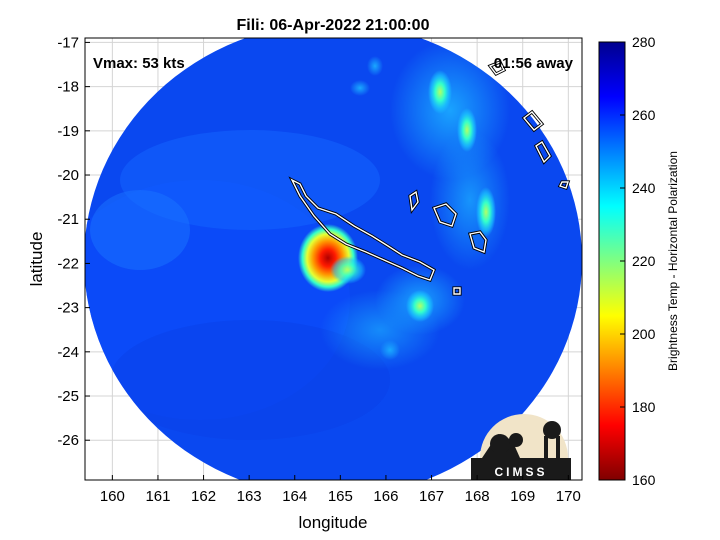 This screenshot has height=540, width=720. Describe the element at coordinates (644, 334) in the screenshot. I see `colorbar-tick-label: 200` at that location.